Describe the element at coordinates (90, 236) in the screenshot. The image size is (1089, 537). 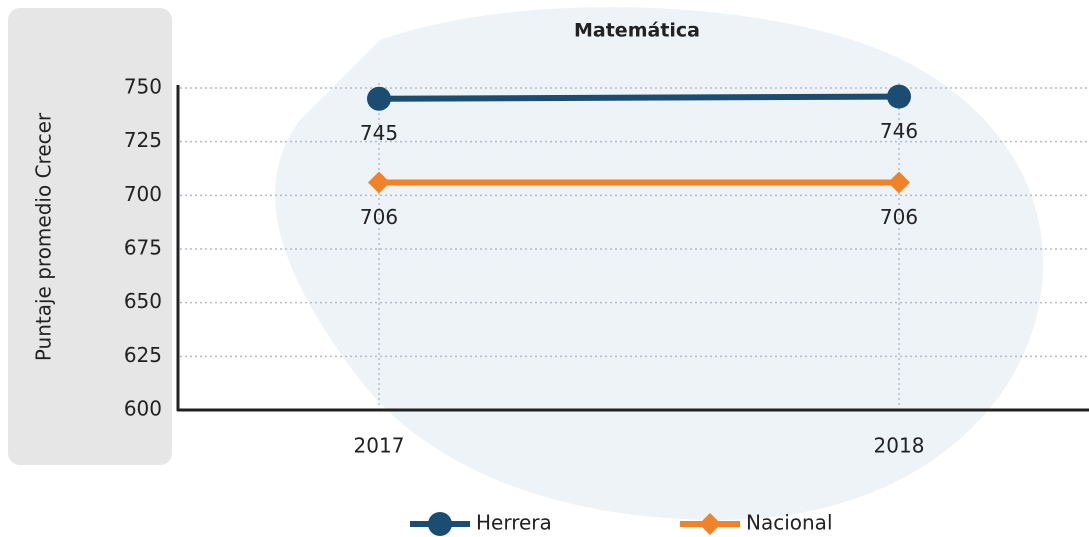
I see `y-label-panel` at that location.